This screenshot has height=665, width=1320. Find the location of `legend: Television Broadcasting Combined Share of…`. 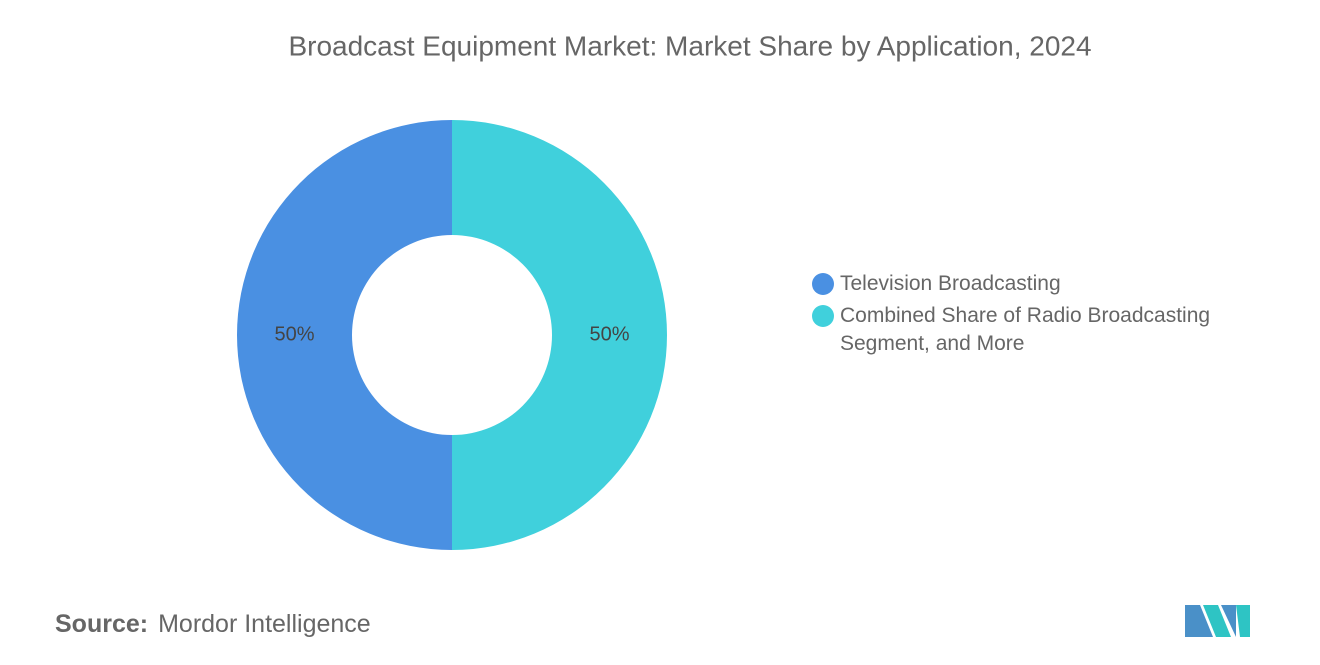

legend: Television Broadcasting Combined Share of… is located at coordinates (1032, 316).